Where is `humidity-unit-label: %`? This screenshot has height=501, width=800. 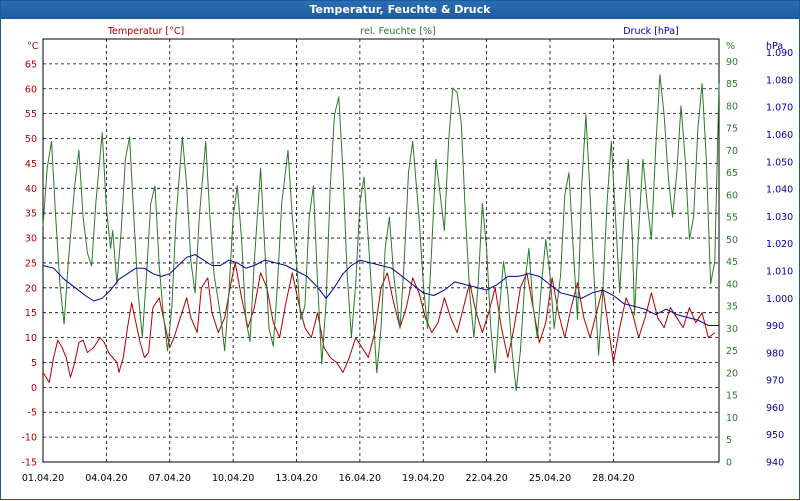
humidity-unit-label: % is located at coordinates (730, 46).